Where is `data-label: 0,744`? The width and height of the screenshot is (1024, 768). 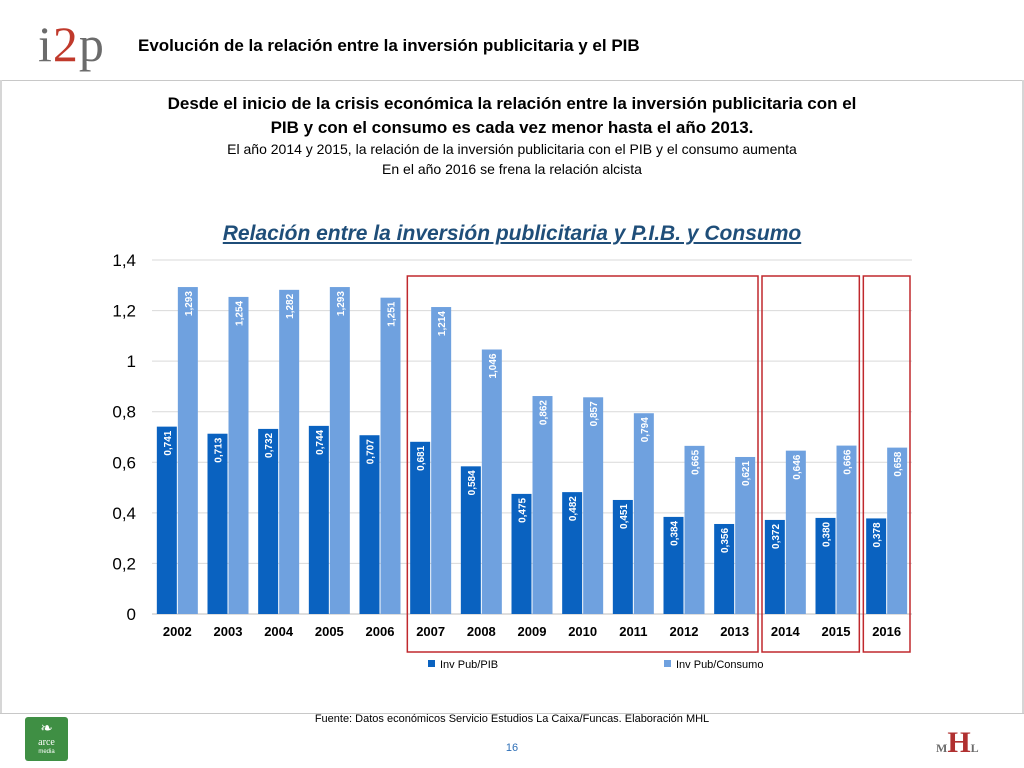
data-label: 0,744 is located at coordinates (320, 441).